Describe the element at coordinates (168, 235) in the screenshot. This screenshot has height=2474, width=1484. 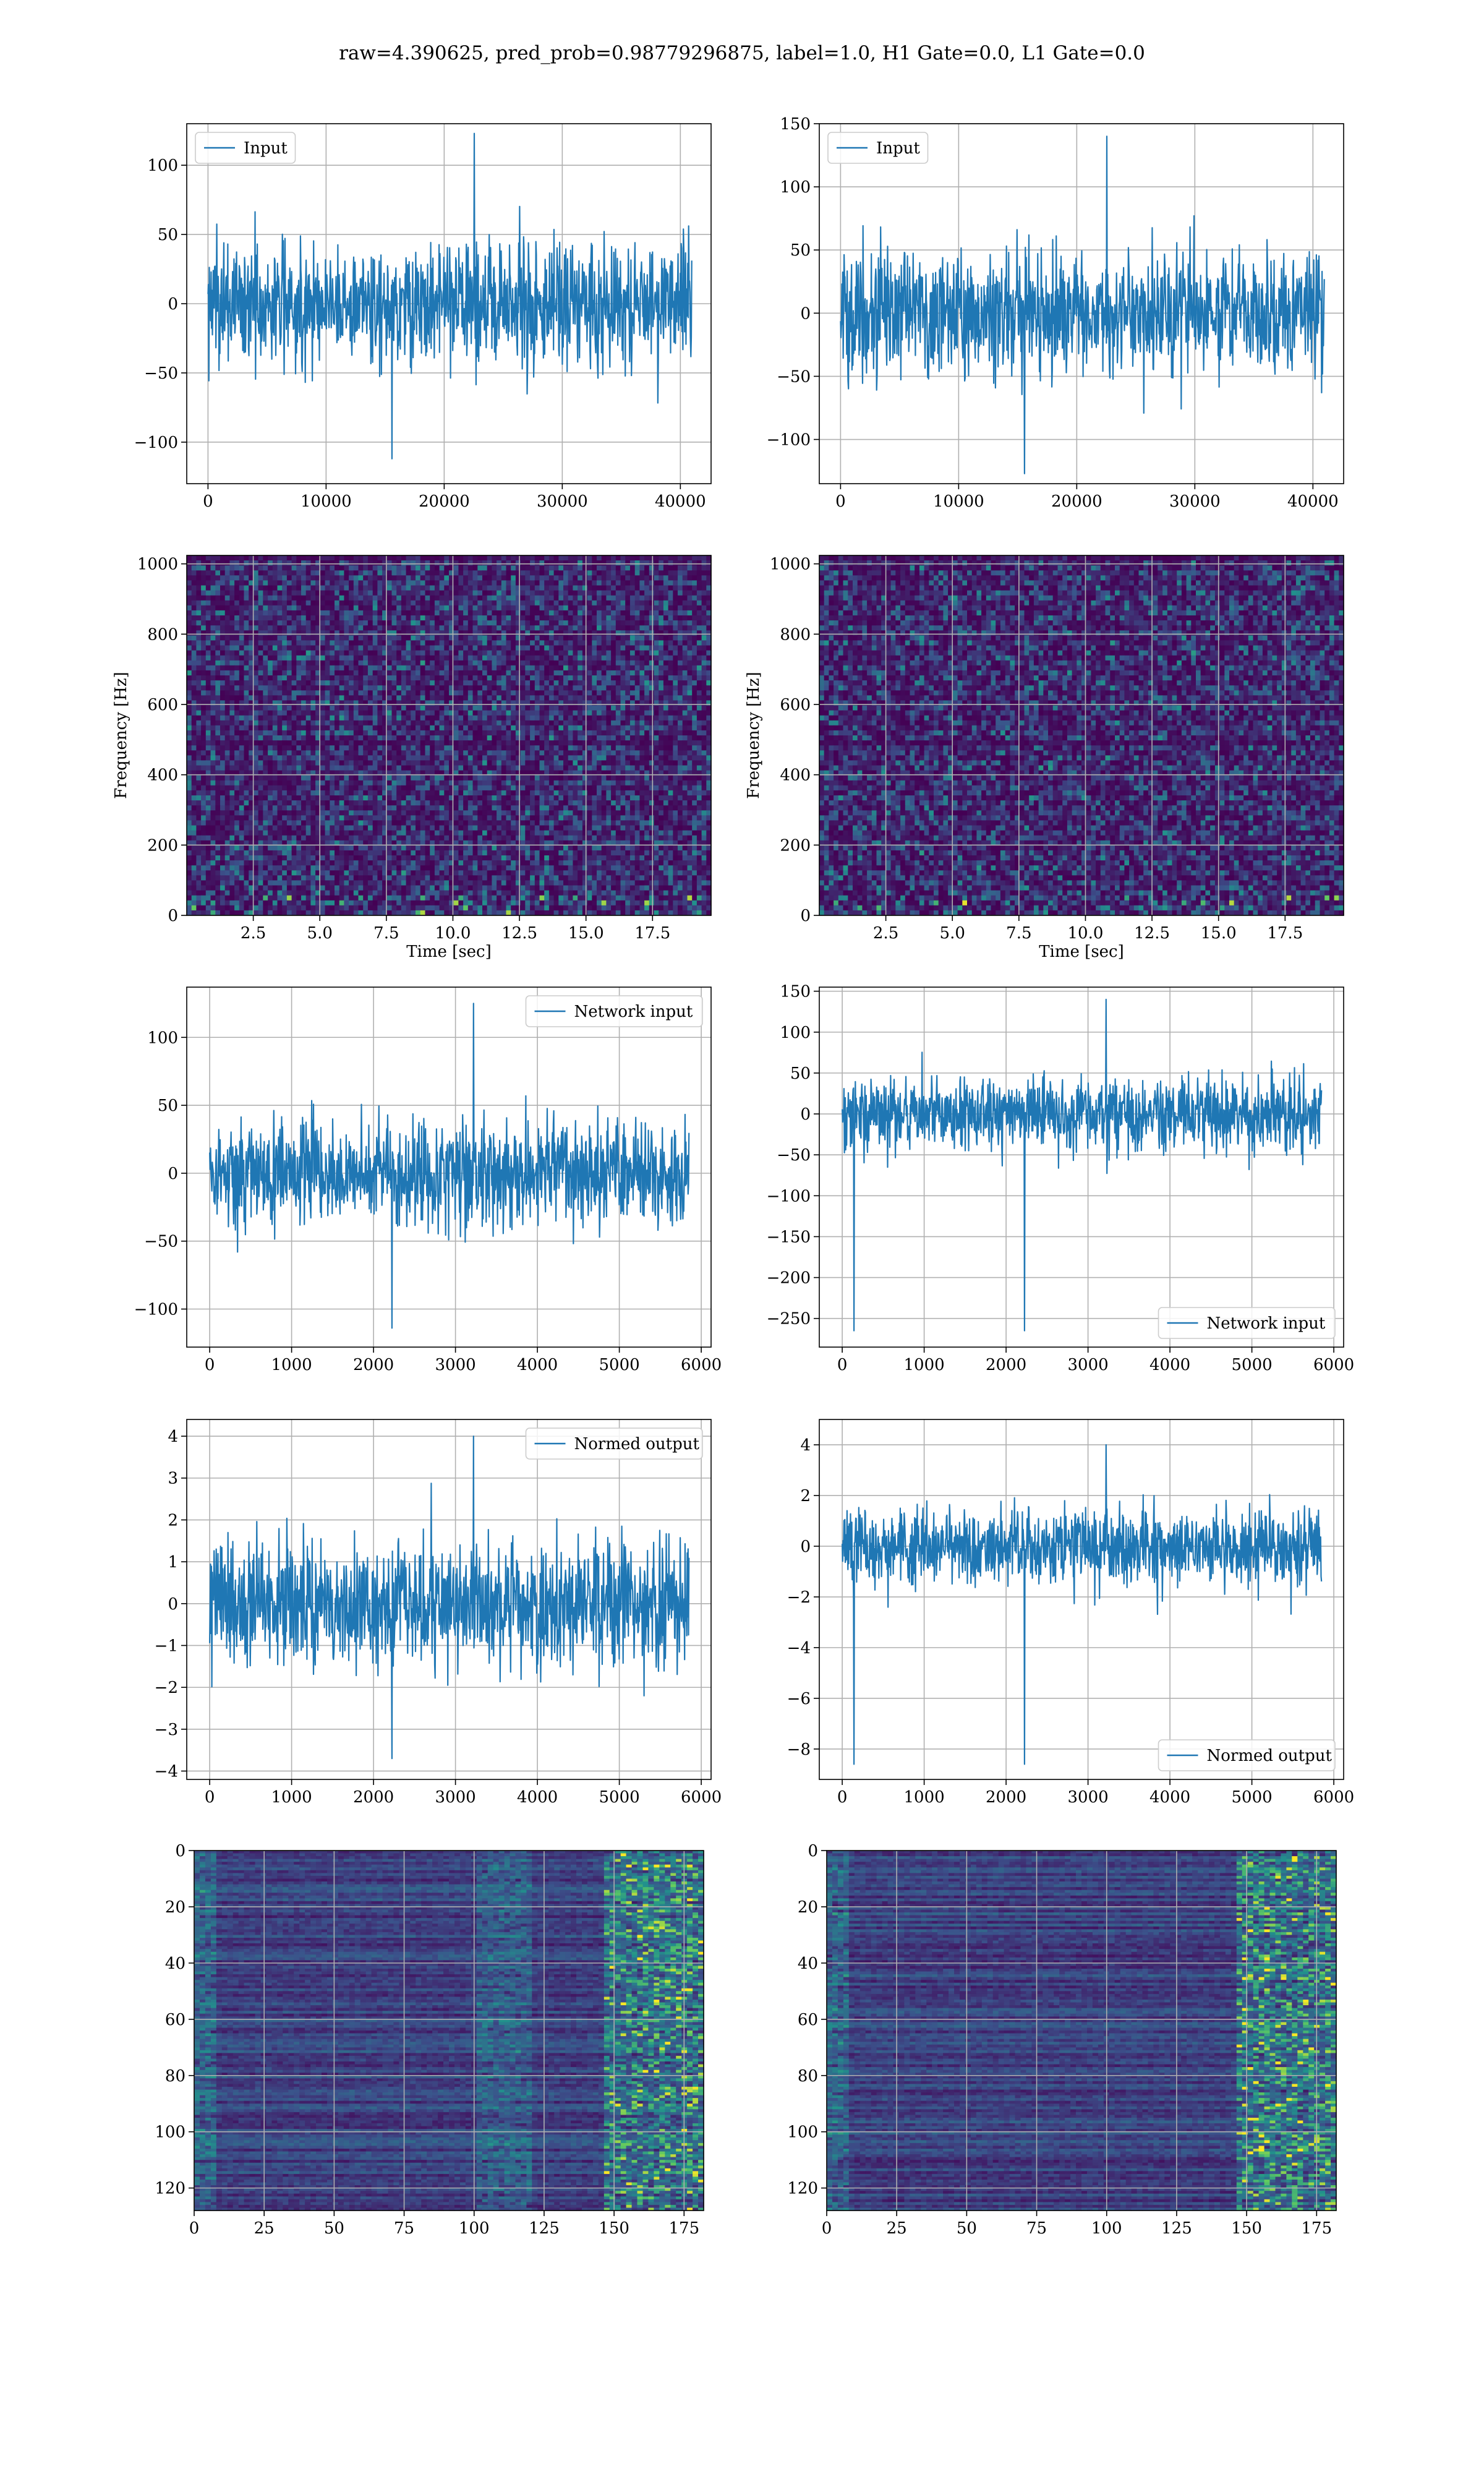
I see `y-tick-label: 50` at that location.